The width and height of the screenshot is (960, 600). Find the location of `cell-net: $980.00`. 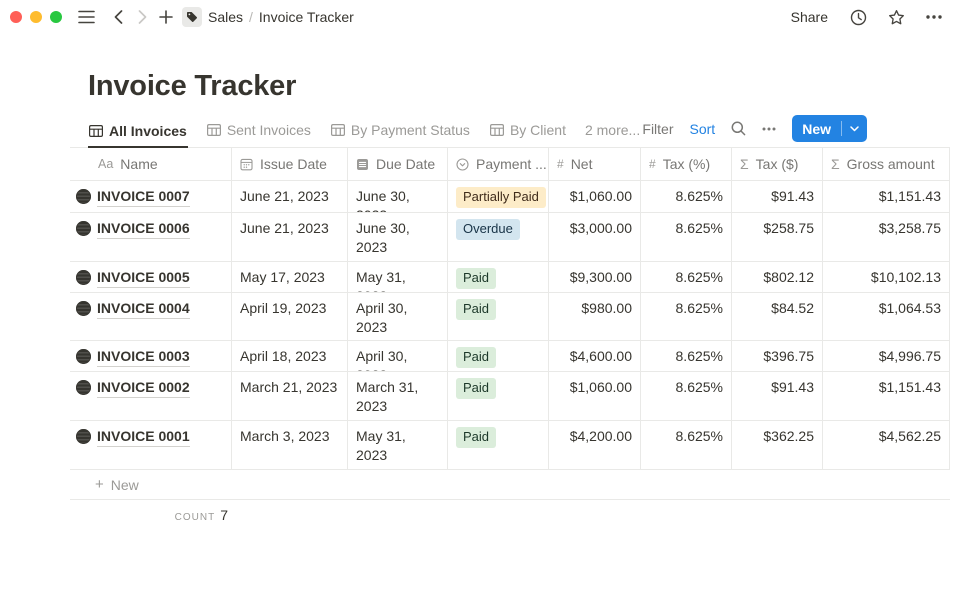

cell-net: $980.00 is located at coordinates (595, 316).